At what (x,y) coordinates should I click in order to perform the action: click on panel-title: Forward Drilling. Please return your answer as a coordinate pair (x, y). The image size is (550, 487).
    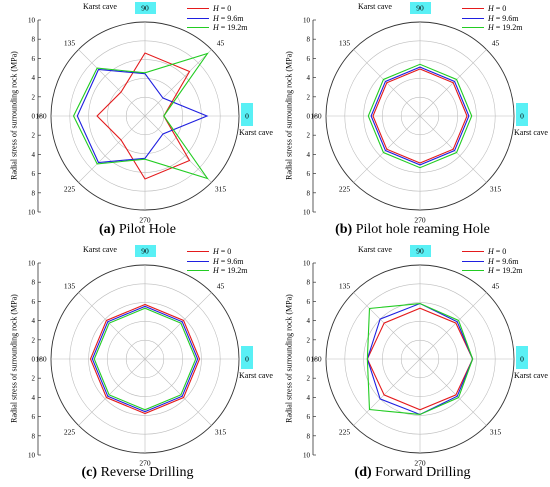
    Looking at the image, I should click on (421, 472).